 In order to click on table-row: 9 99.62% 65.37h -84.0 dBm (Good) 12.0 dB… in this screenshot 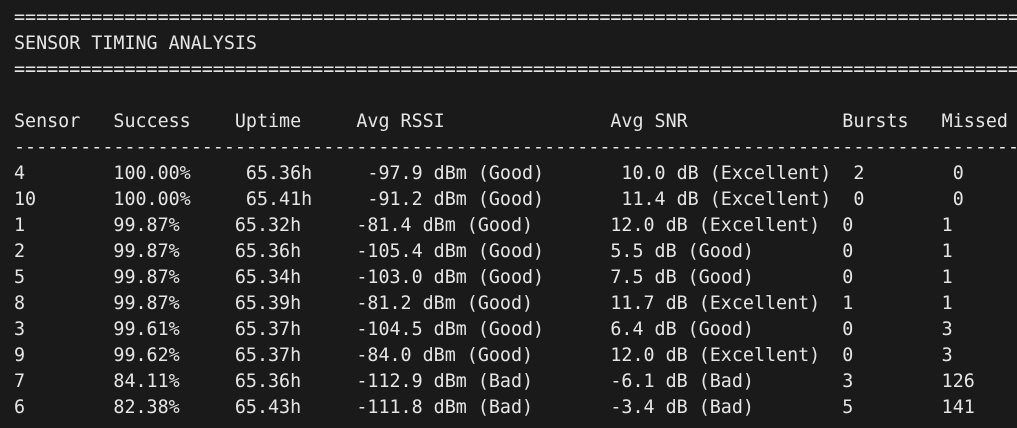, I will do `click(483, 355)`.